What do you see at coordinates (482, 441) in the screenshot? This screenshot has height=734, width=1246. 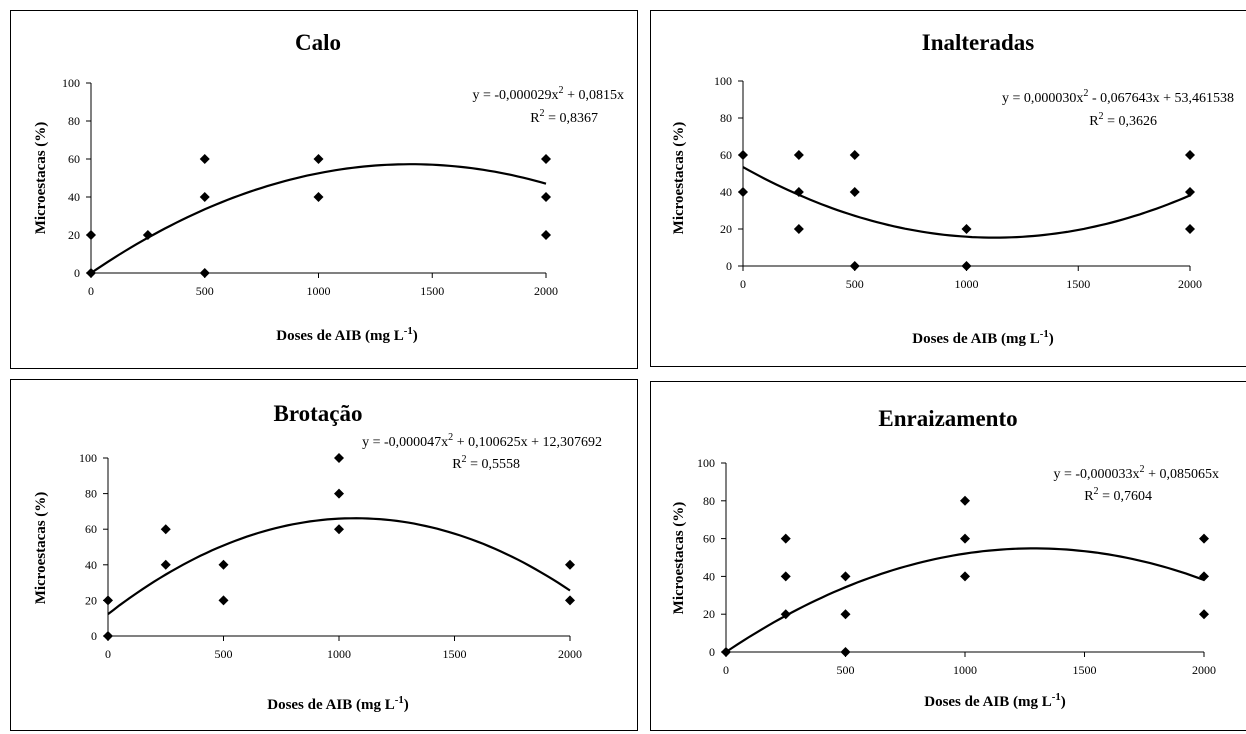 I see `regression-equation: y = -0,000047x2 + 0,100625x + 12,307692` at bounding box center [482, 441].